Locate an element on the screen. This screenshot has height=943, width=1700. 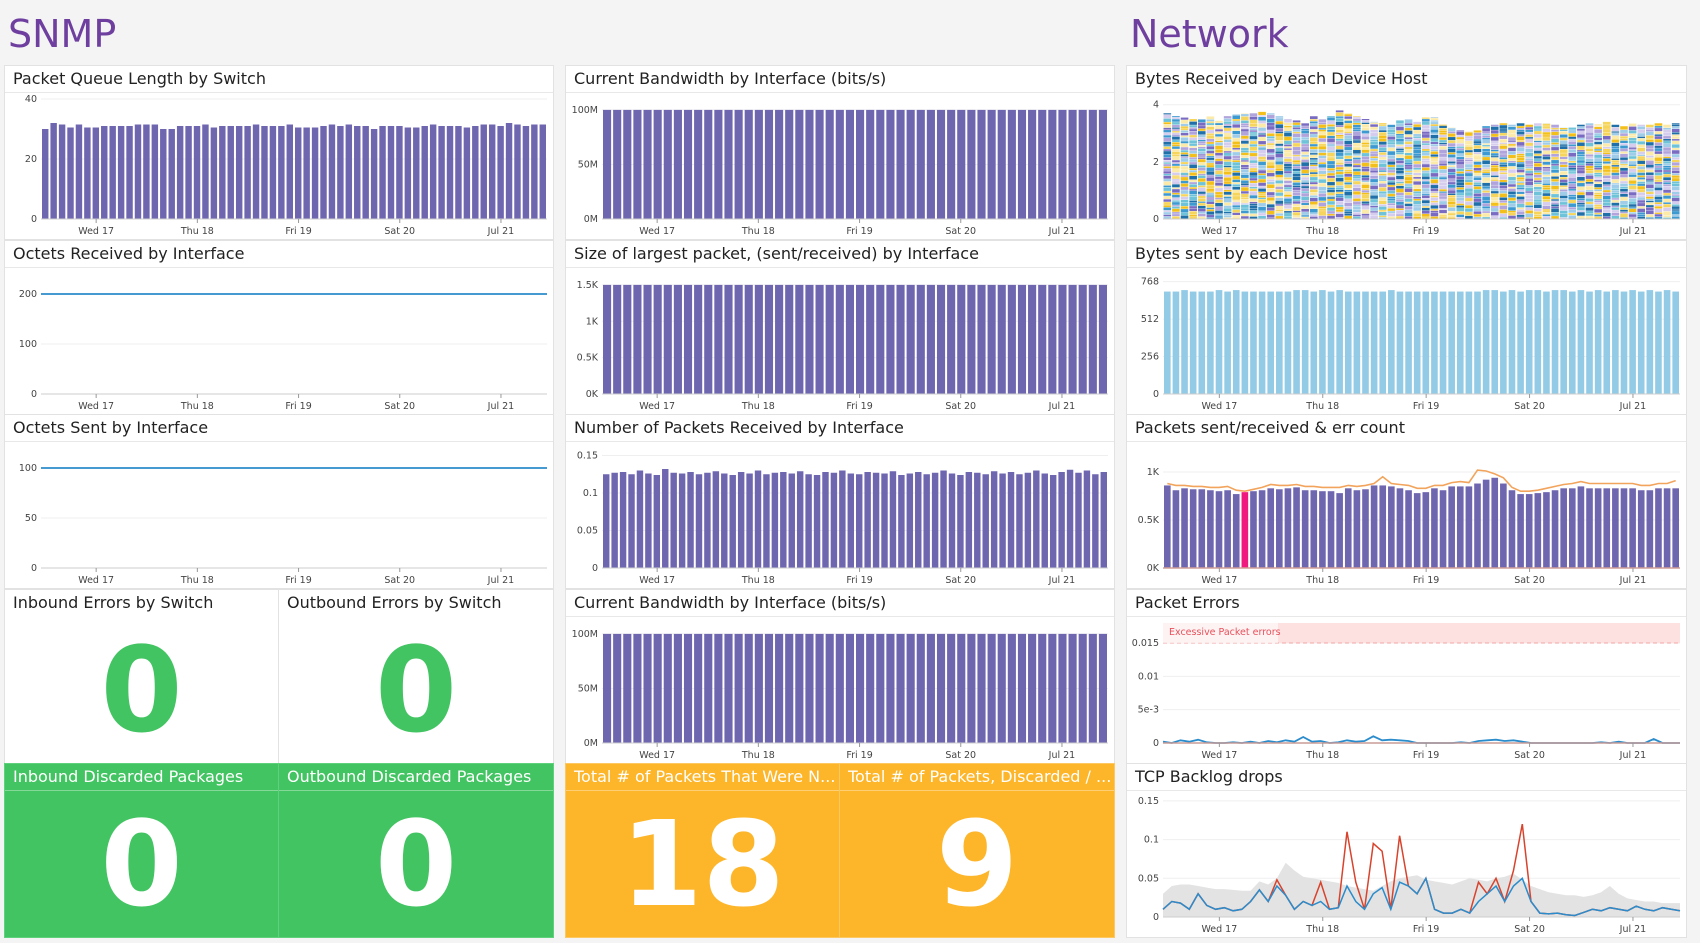
tile-inbound-errors: Inbound Errors by Switch 0 is located at coordinates (141, 676).